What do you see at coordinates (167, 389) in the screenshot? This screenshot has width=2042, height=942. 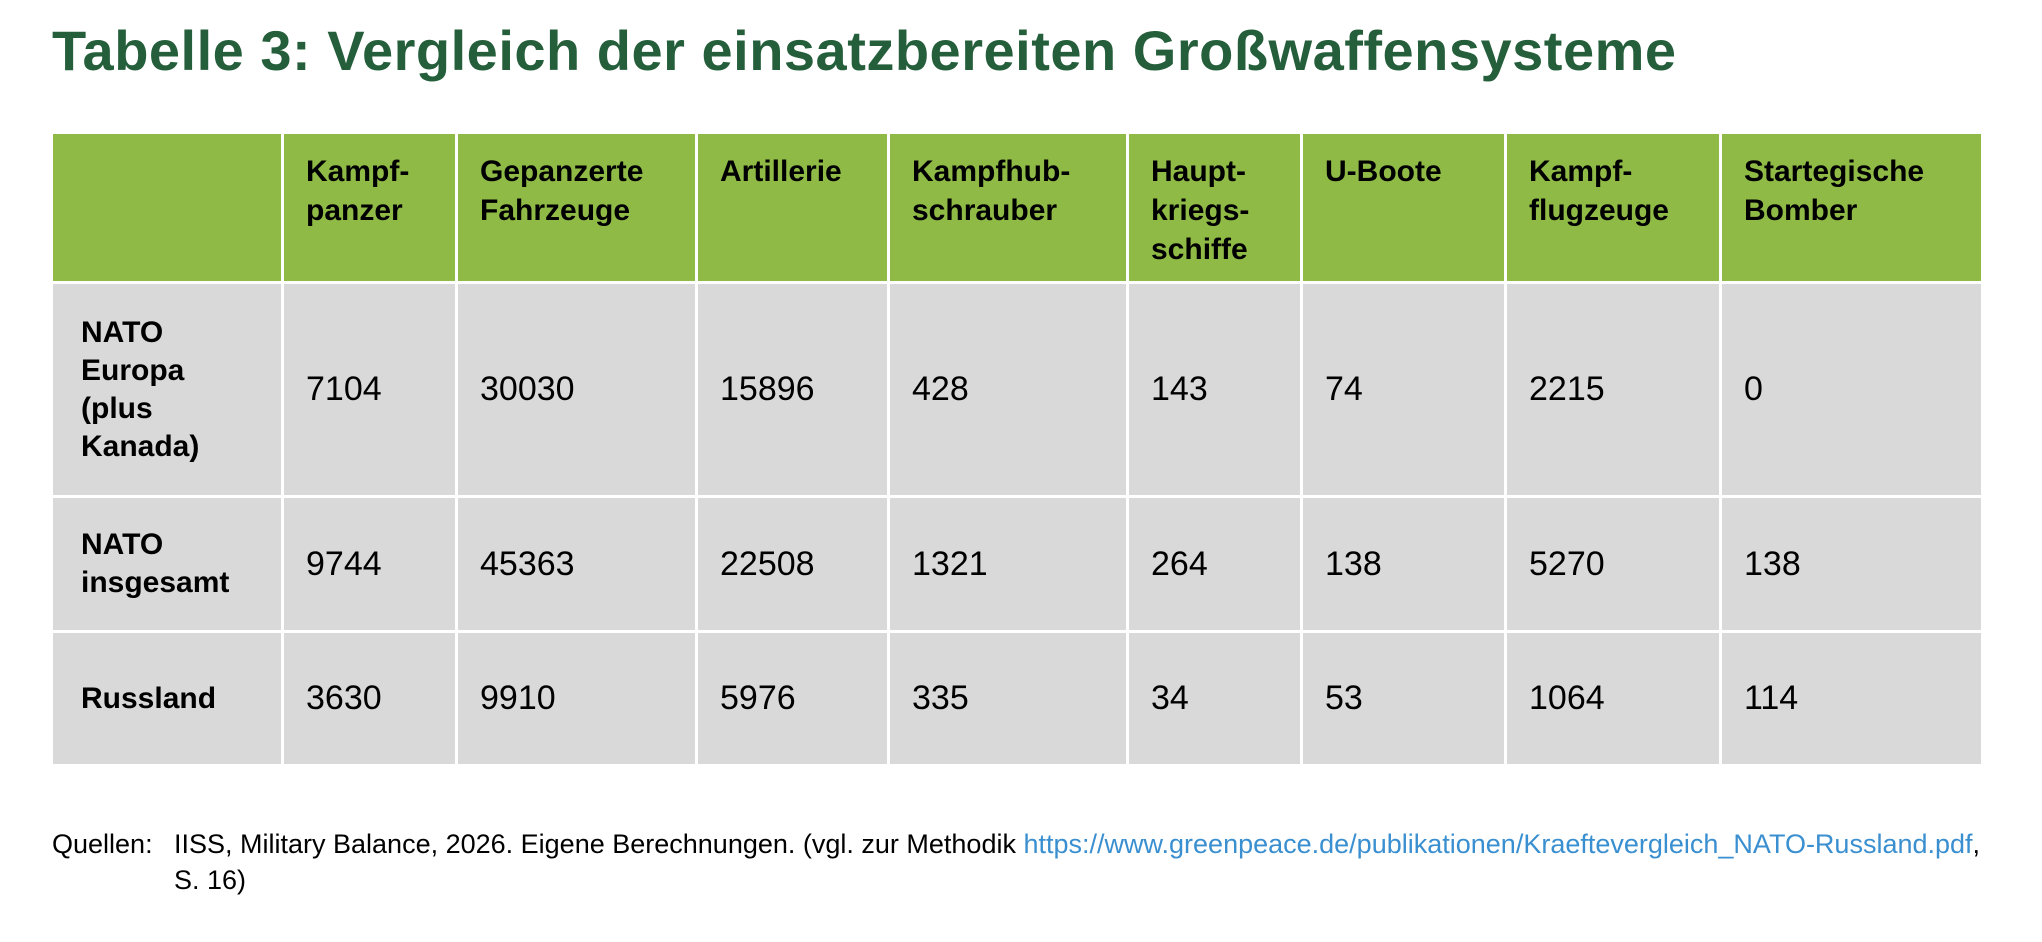 I see `row-label: NATO Europa (plus Kanada)` at bounding box center [167, 389].